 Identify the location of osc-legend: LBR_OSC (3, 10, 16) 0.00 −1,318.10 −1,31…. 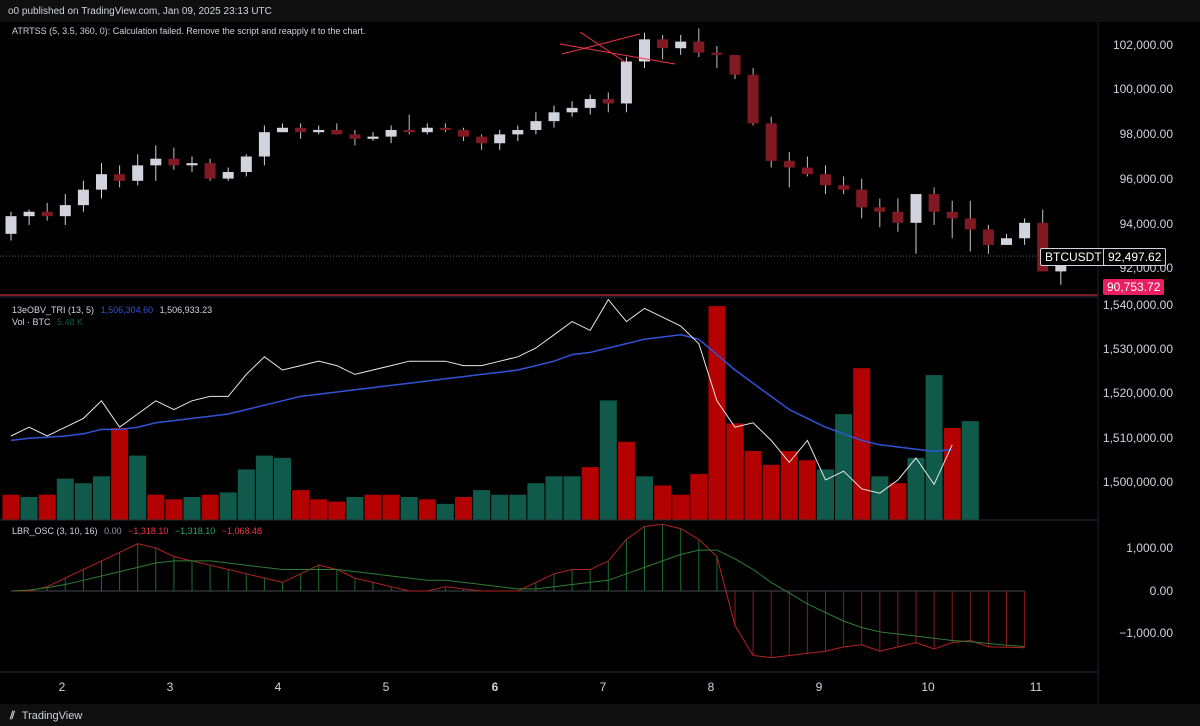
(139, 531).